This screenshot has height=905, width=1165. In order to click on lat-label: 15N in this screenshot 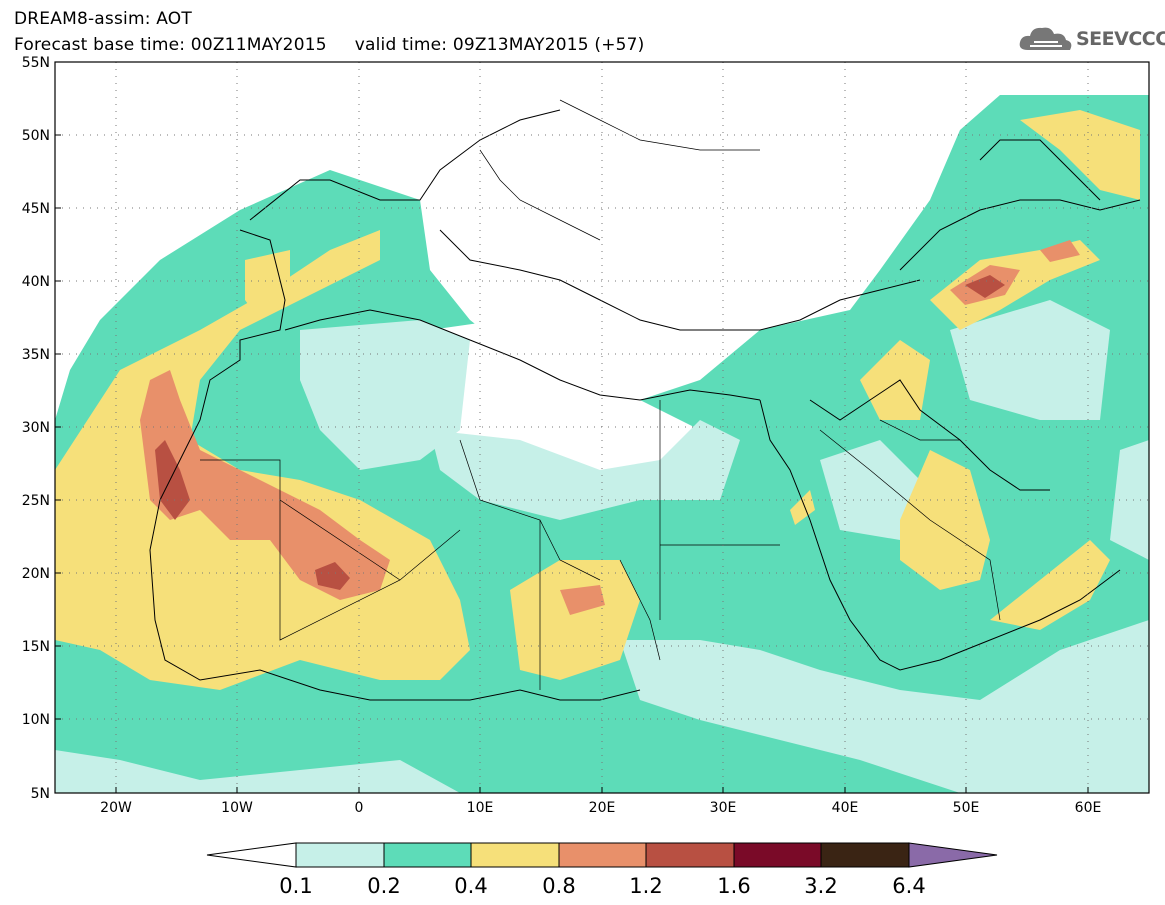, I will do `click(36, 647)`.